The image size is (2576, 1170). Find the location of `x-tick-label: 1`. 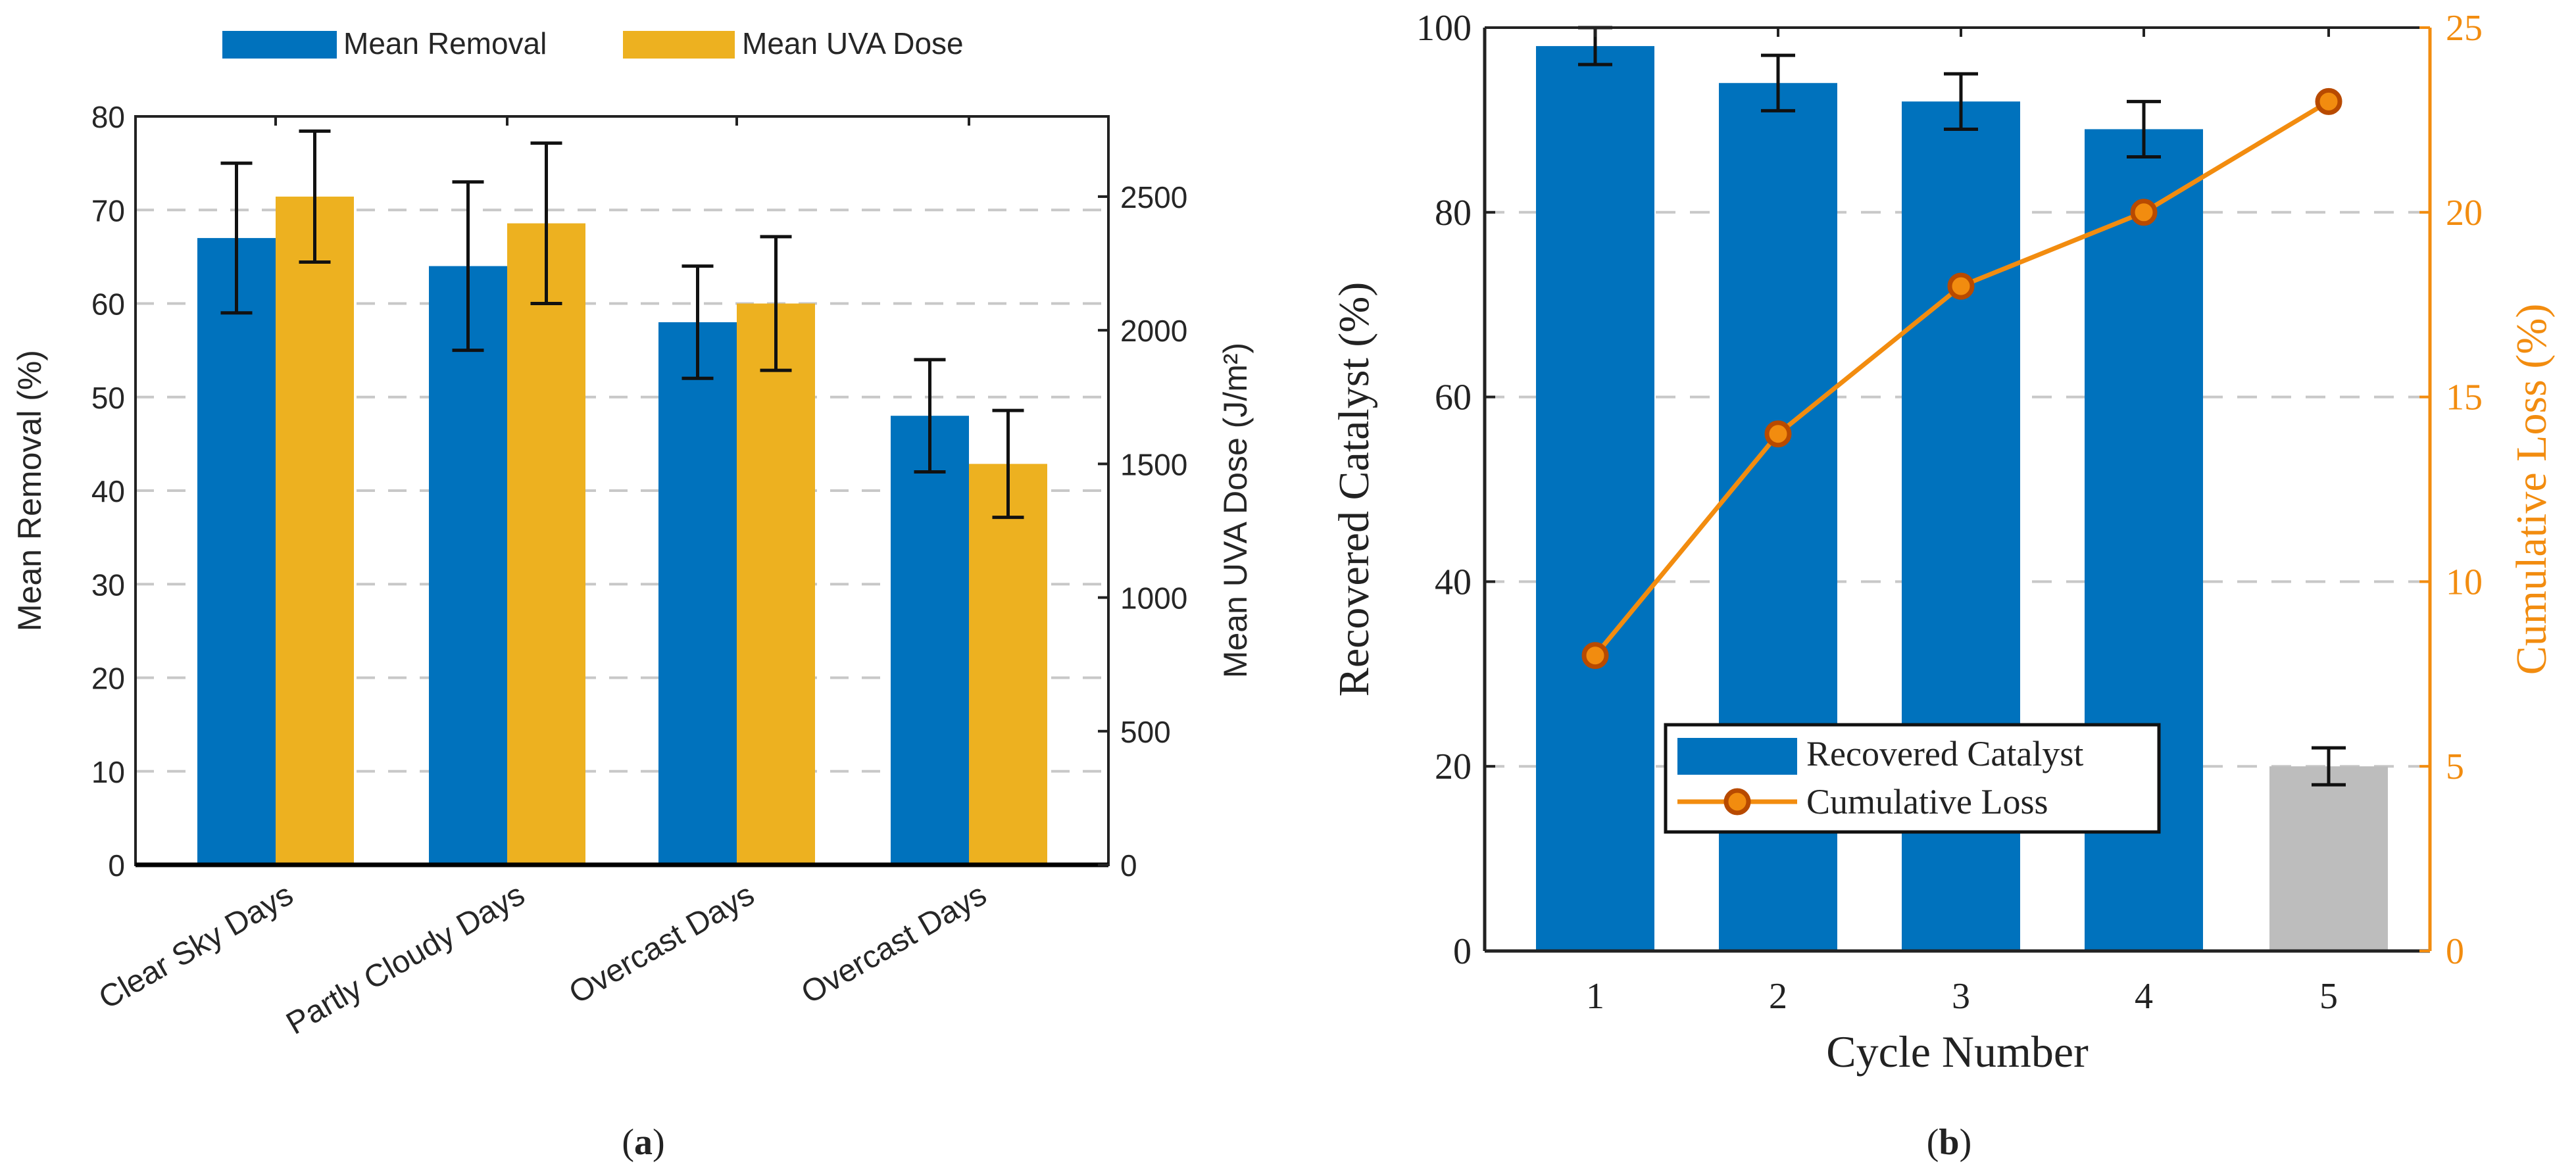

x-tick-label: 1 is located at coordinates (1595, 996).